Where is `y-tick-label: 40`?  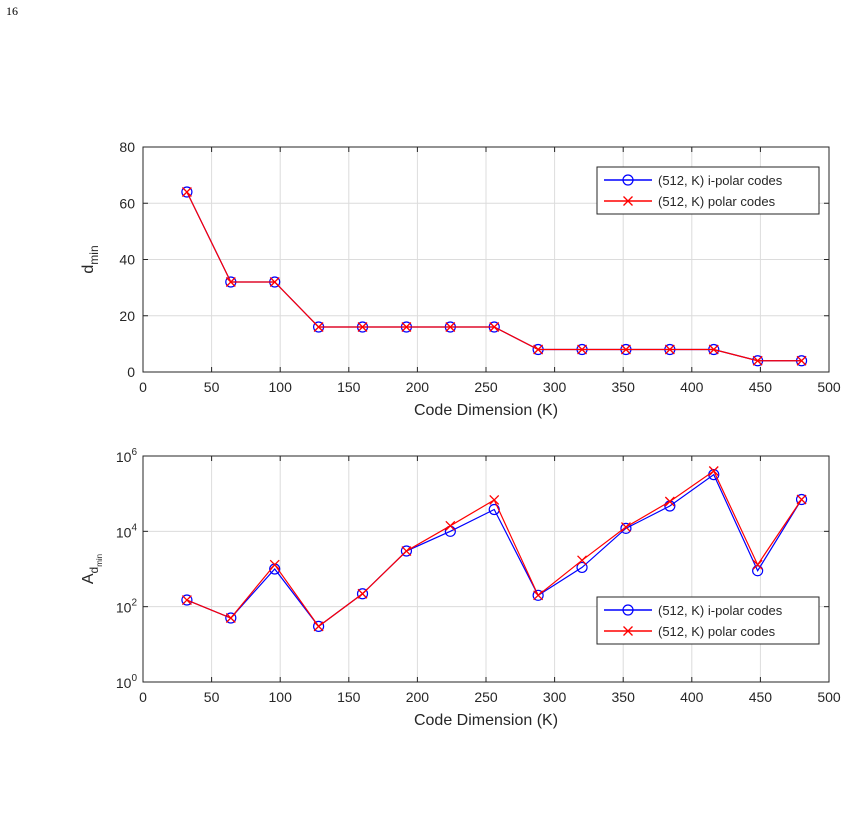
y-tick-label: 40 is located at coordinates (127, 260).